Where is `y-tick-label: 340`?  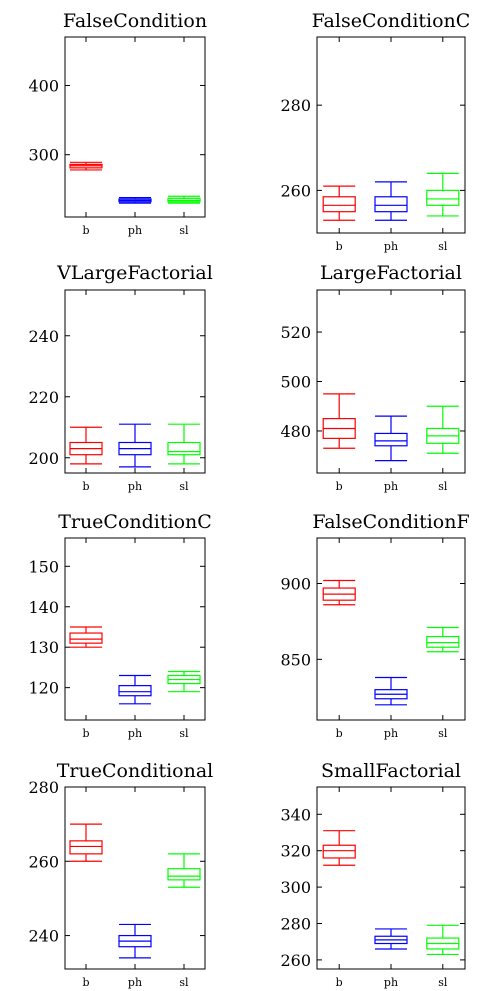 y-tick-label: 340 is located at coordinates (295, 814).